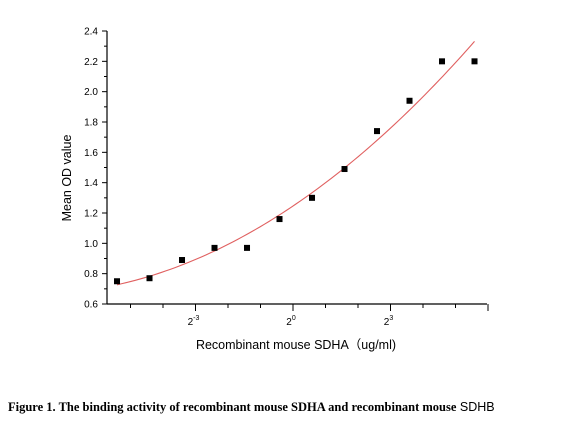 The image size is (577, 435). What do you see at coordinates (67, 178) in the screenshot?
I see `y-axis-title: Mean OD value` at bounding box center [67, 178].